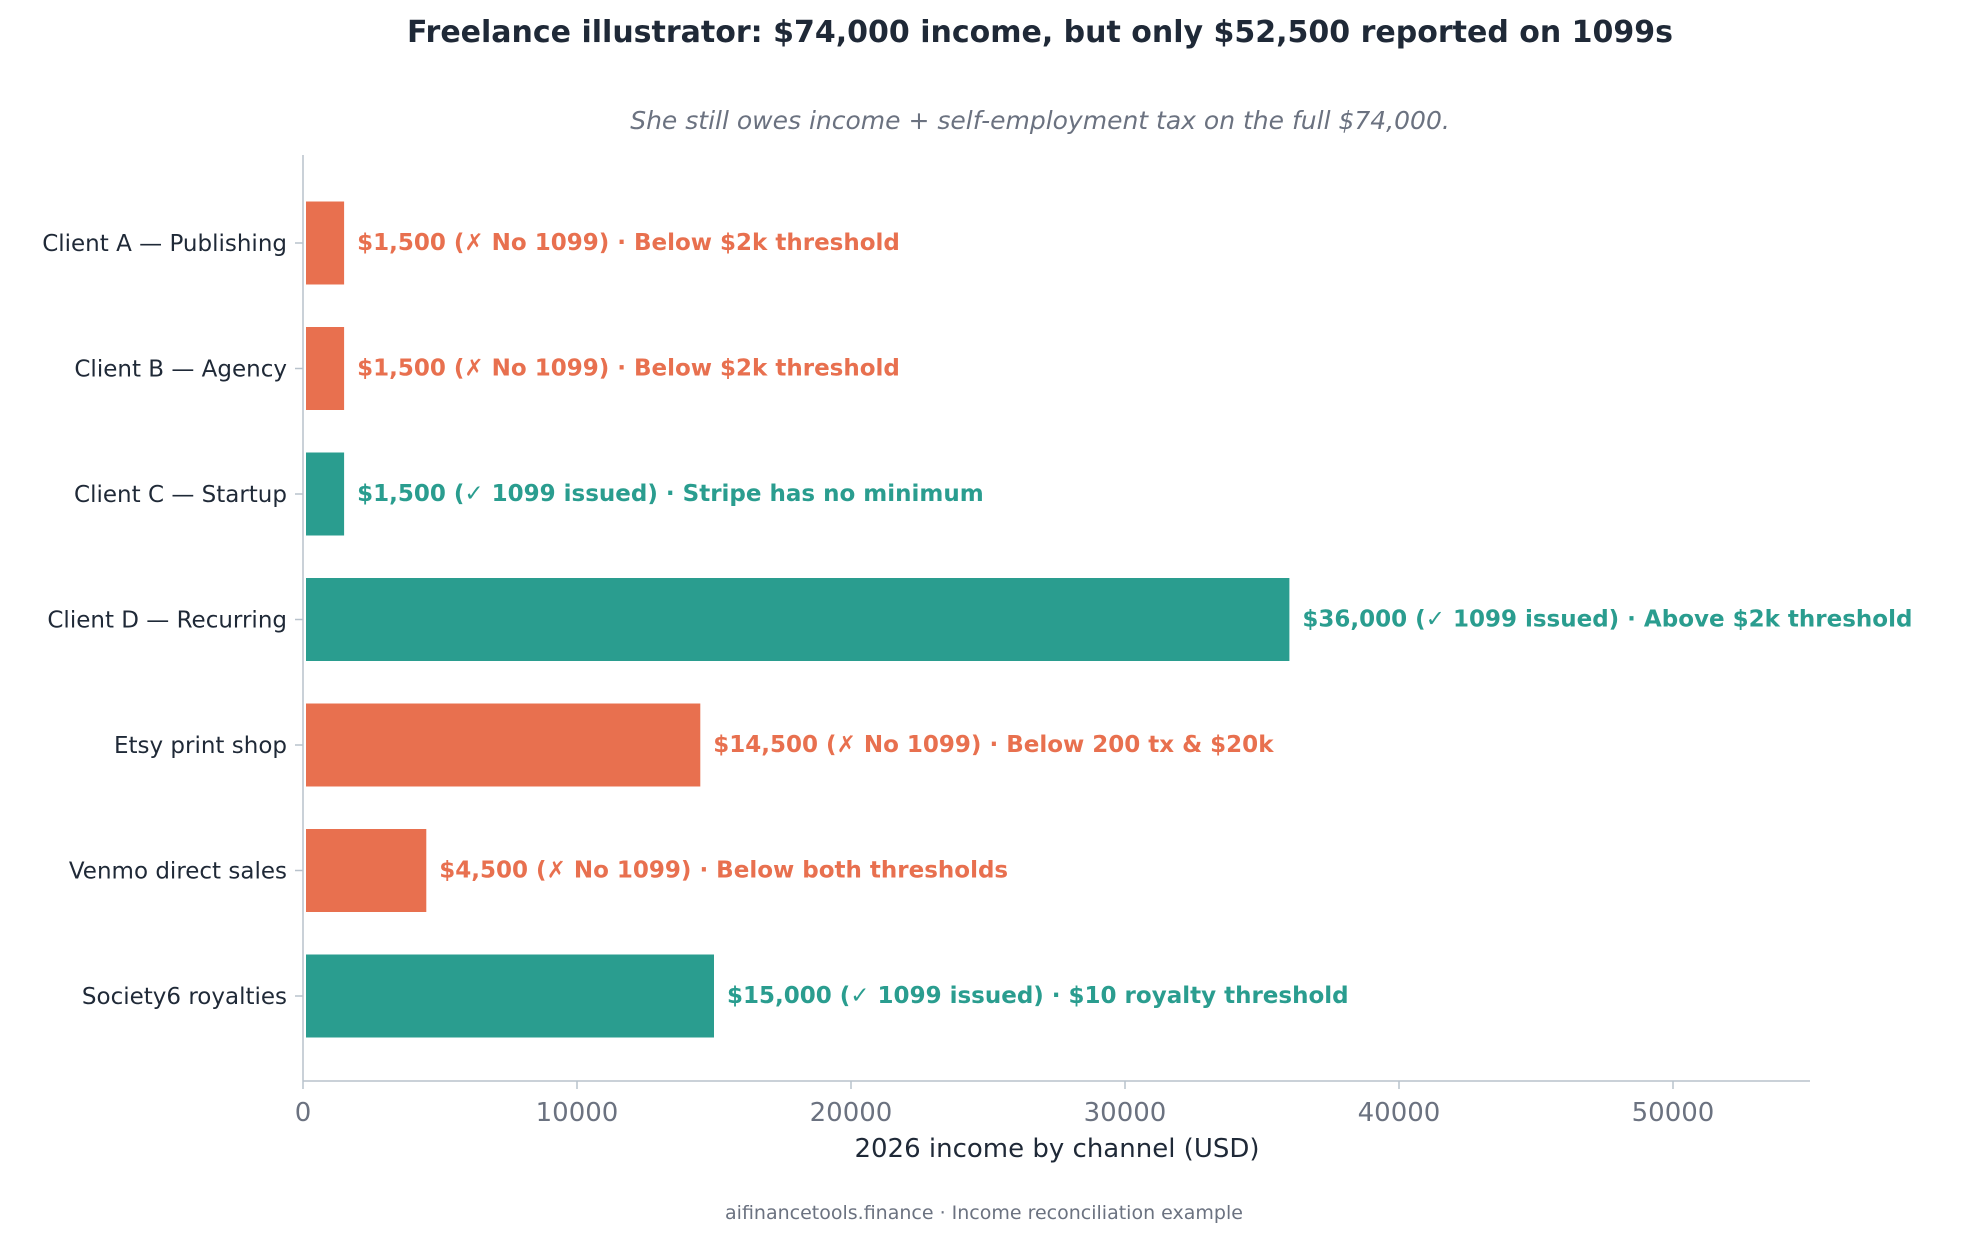  I want to click on category-label: Client B — Agency, so click(180, 370).